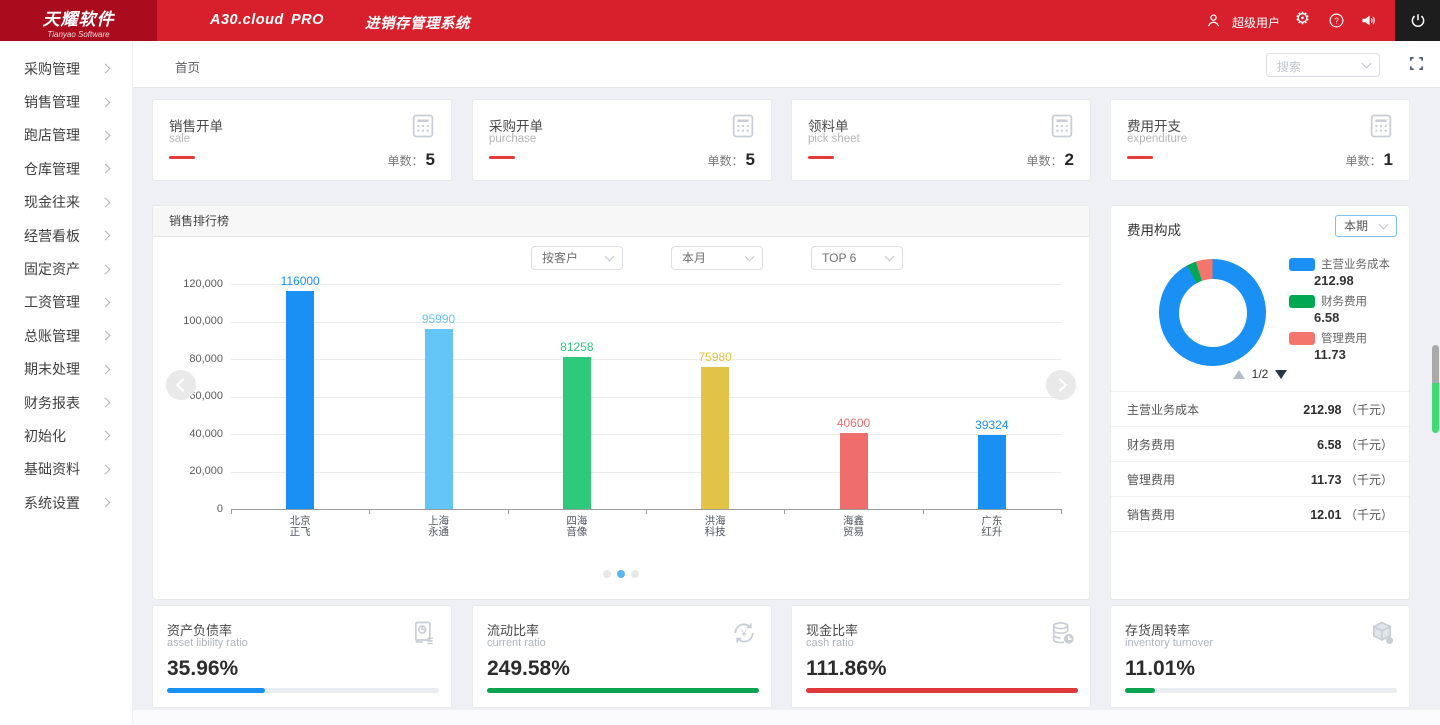  I want to click on fullscreen-icon, so click(1416, 63).